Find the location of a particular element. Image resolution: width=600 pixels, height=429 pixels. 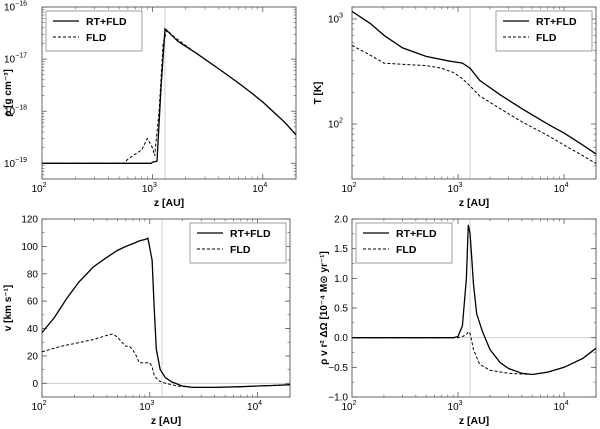

velocity-y-axis-label: v [km s⁻¹] is located at coordinates (8, 308).